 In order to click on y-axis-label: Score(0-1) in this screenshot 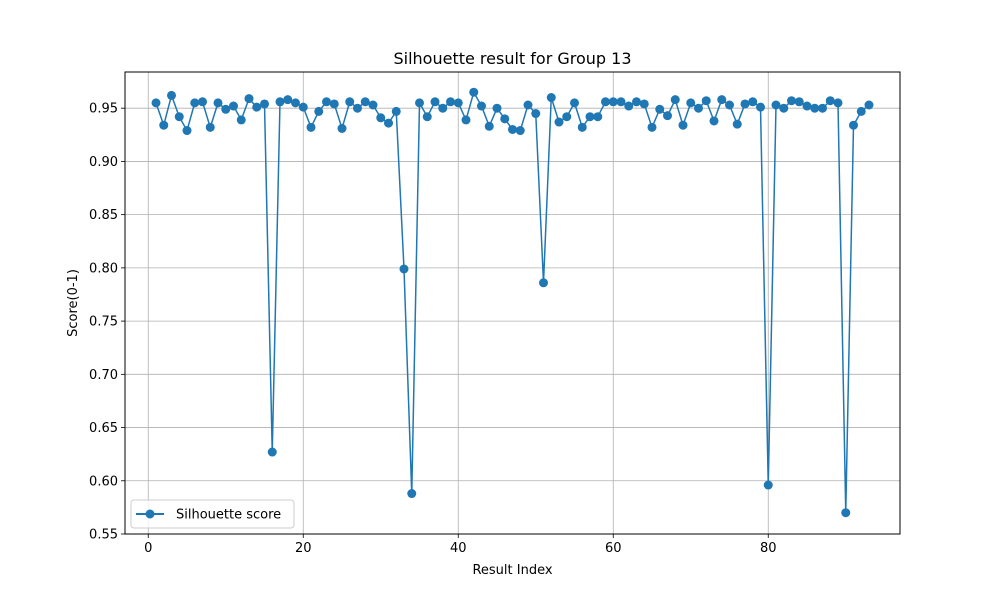, I will do `click(73, 303)`.